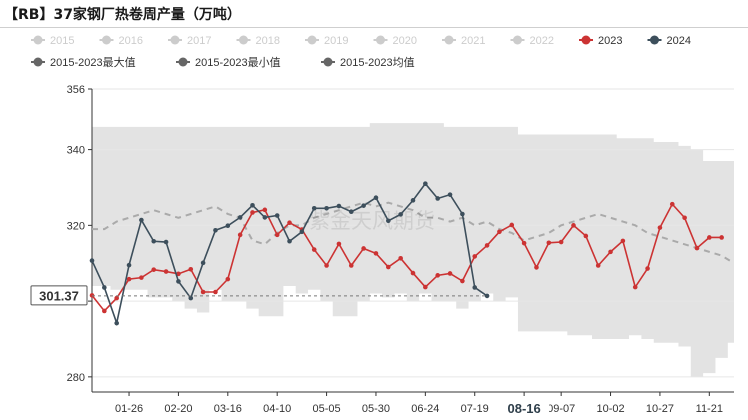 The height and width of the screenshot is (420, 748). What do you see at coordinates (52, 41) in the screenshot?
I see `legend-item-2015: 2015` at bounding box center [52, 41].